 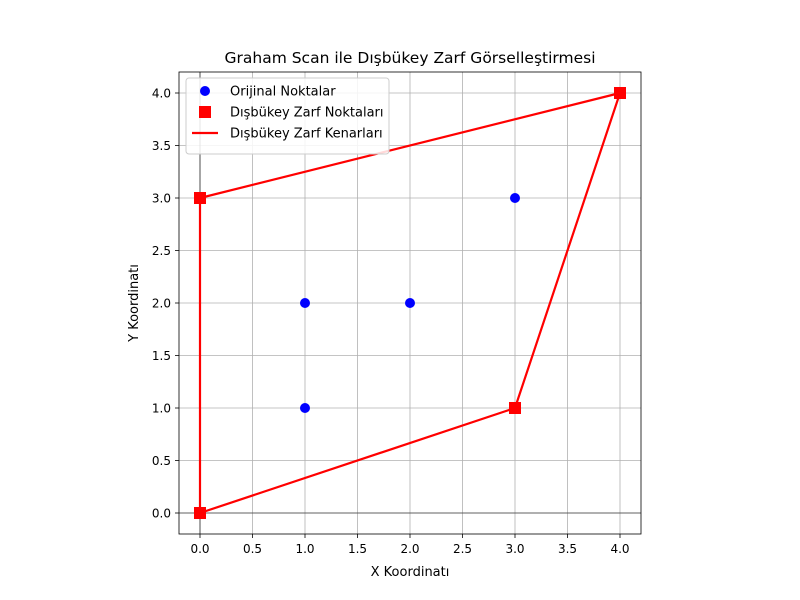 What do you see at coordinates (199, 549) in the screenshot?
I see `x-tick-label-0: 0.0` at bounding box center [199, 549].